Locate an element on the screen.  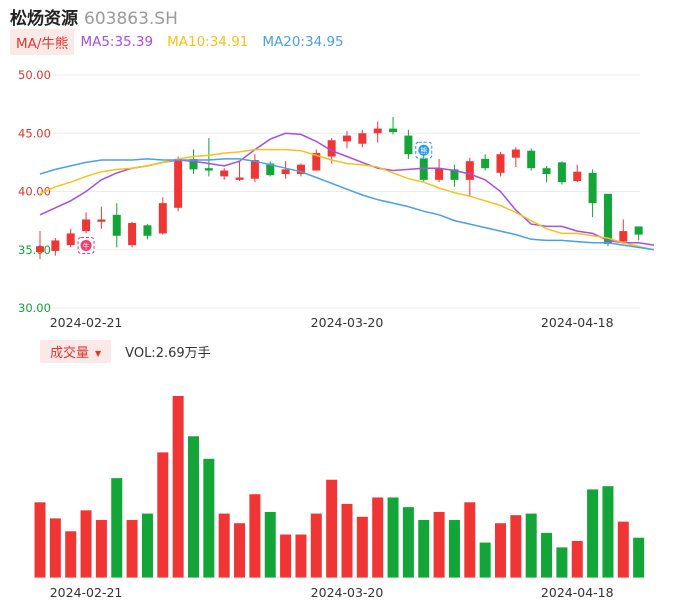
x-tick-label: 2024-03-20 is located at coordinates (347, 592).